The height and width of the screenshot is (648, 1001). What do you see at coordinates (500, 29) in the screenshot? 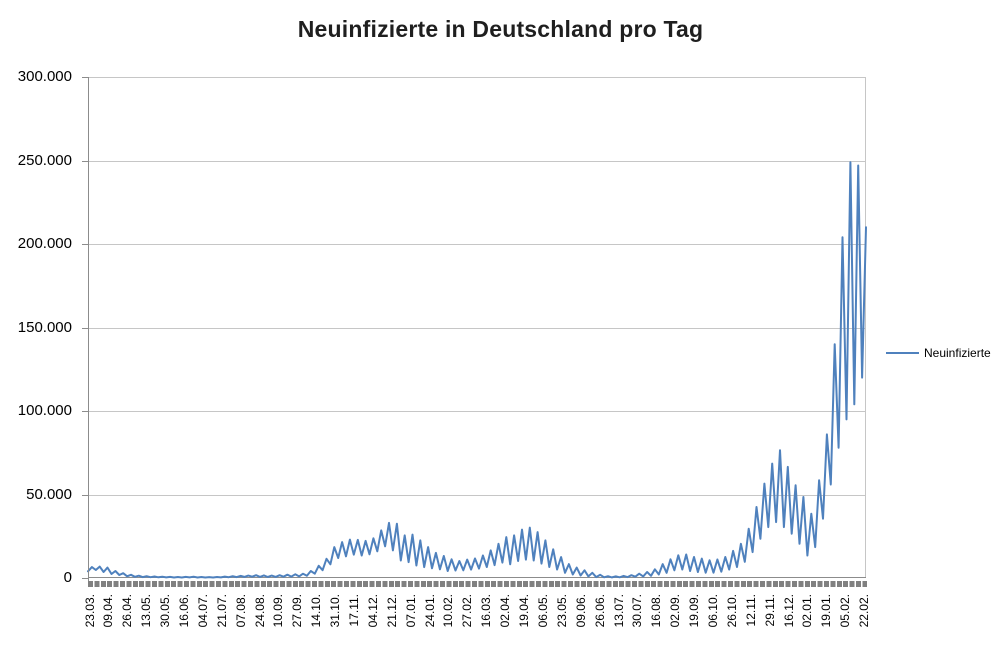
I see `chart-title: Neuinfizierte in Deutschland pro Tag` at bounding box center [500, 29].